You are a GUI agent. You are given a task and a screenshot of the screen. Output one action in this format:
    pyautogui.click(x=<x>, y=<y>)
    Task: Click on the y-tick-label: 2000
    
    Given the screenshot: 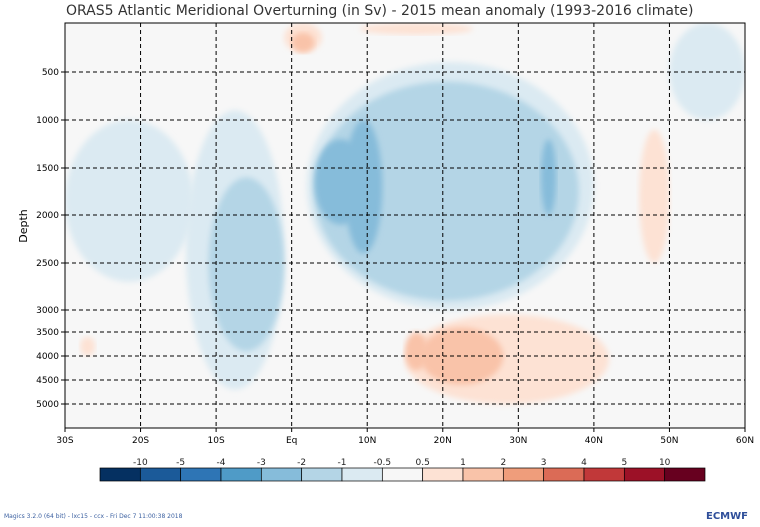 What is the action you would take?
    pyautogui.click(x=47, y=216)
    